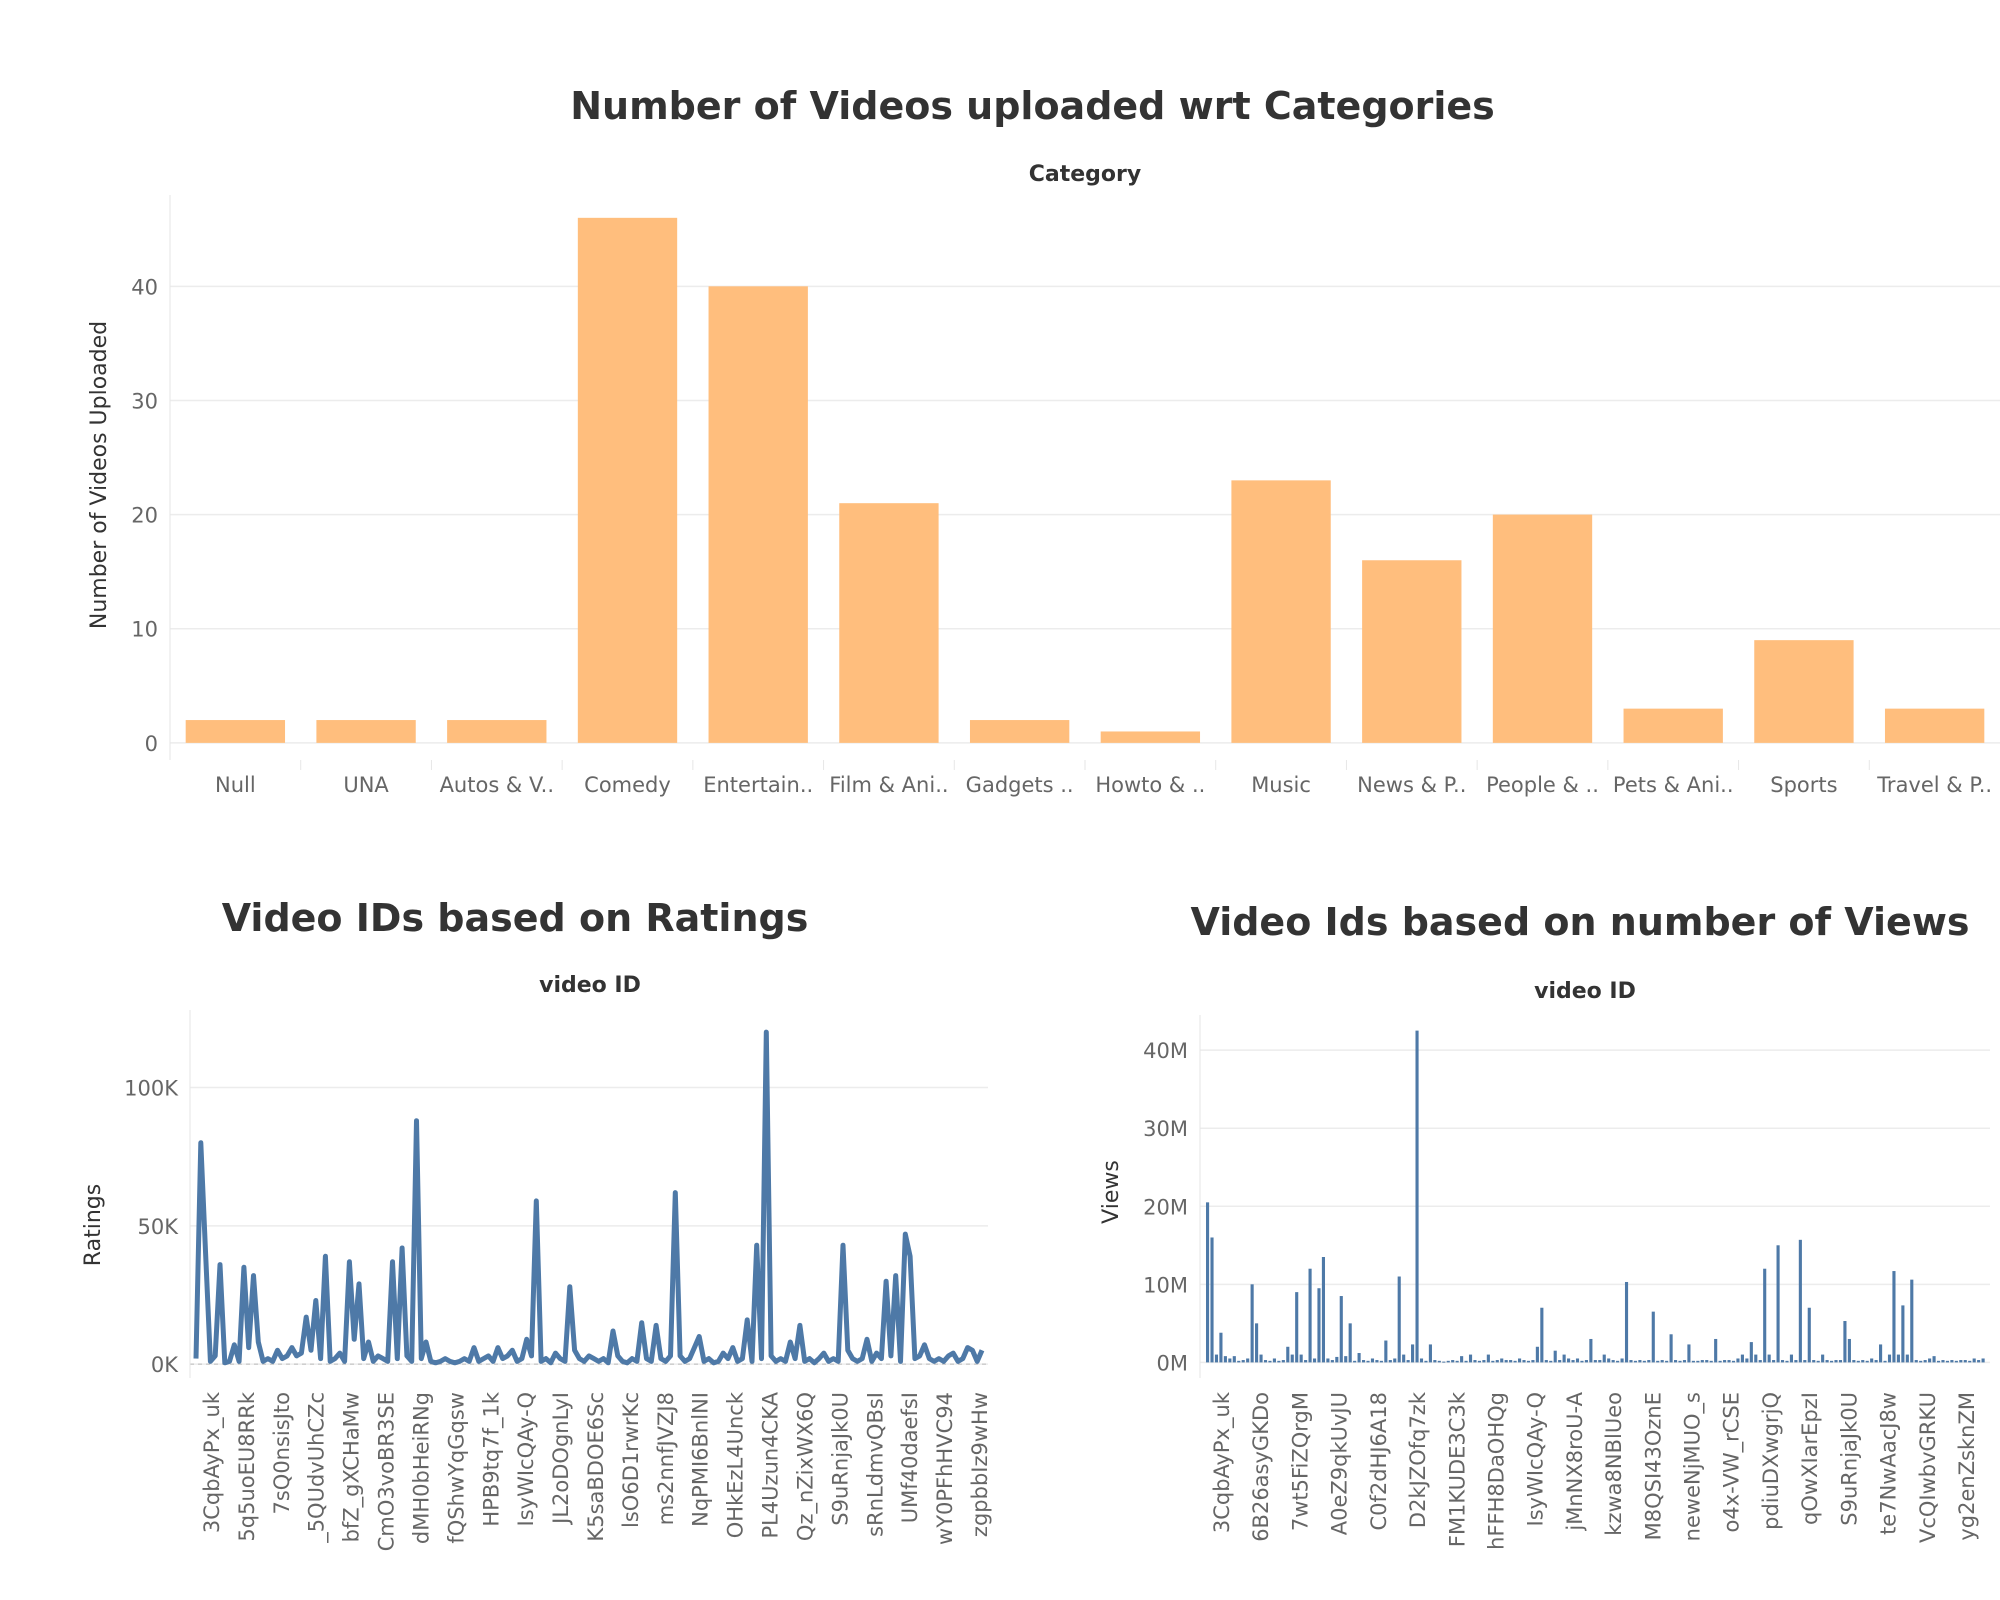  What do you see at coordinates (526, 1459) in the screenshot?
I see `x-tick-label: IsyWIcQAy-Q` at bounding box center [526, 1459].